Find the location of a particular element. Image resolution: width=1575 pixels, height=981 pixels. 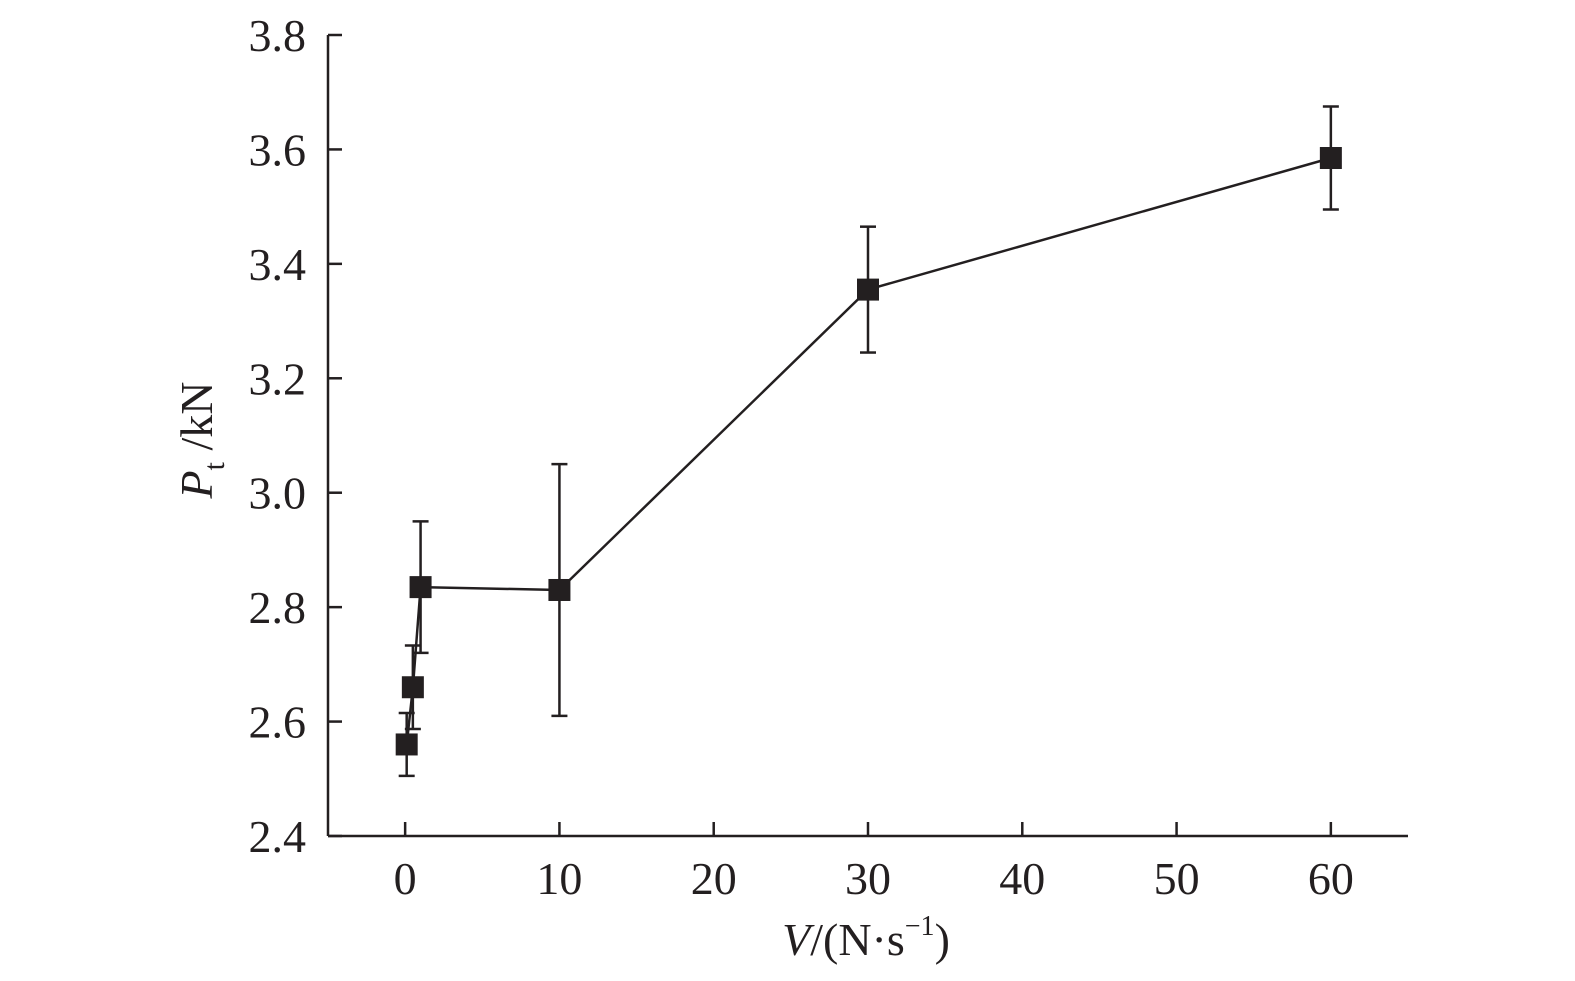

x-tick-label: 0 is located at coordinates (405, 878).